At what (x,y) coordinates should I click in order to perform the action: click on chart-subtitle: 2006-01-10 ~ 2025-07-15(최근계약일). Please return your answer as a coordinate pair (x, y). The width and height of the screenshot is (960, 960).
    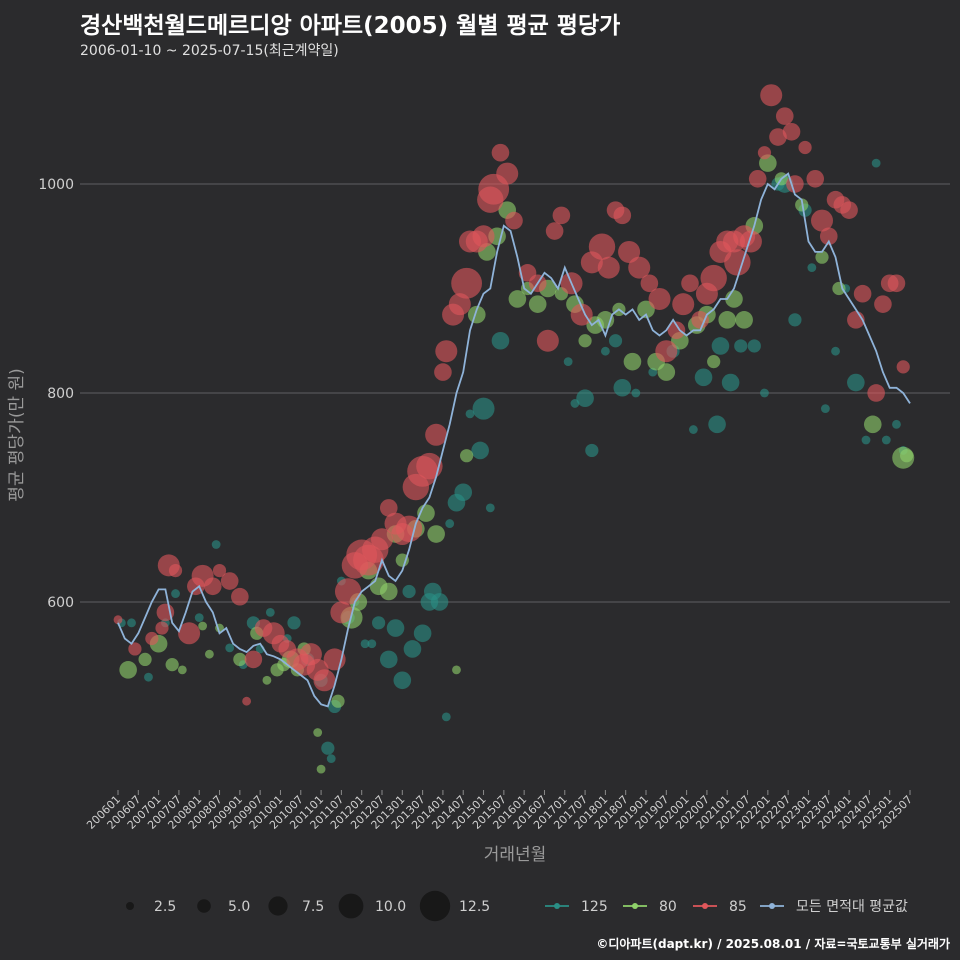
    Looking at the image, I should click on (209, 51).